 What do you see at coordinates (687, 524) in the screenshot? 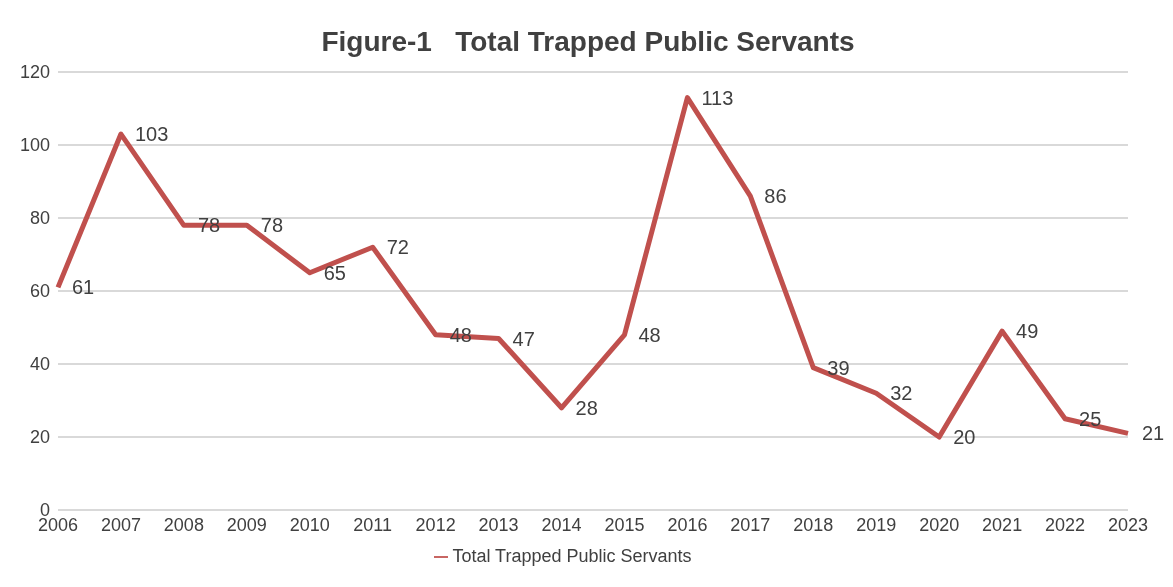
I see `x-tick-label: 2016` at bounding box center [687, 524].